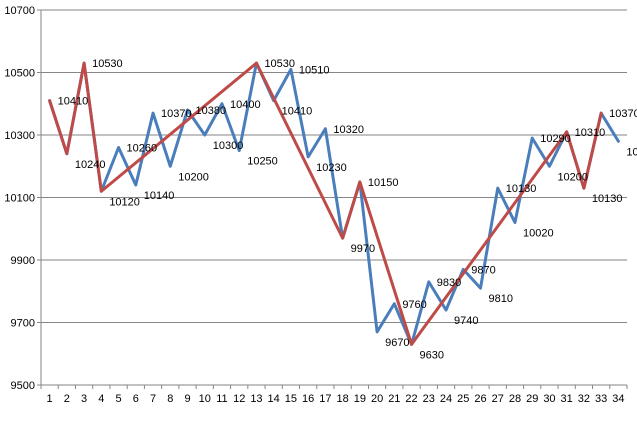 The width and height of the screenshot is (637, 427). Describe the element at coordinates (432, 355) in the screenshot. I see `data-label: 9630` at that location.